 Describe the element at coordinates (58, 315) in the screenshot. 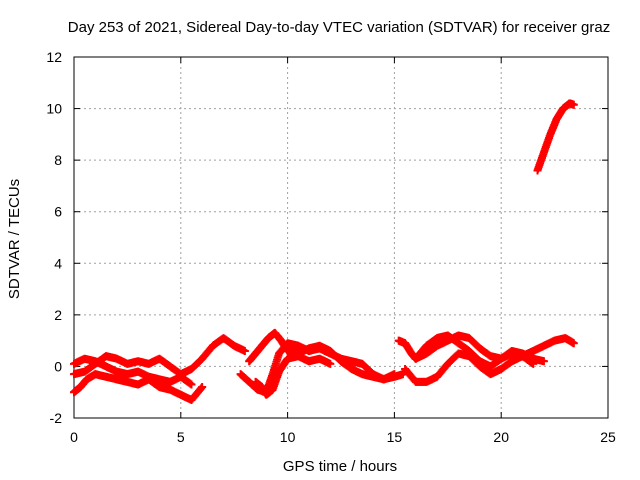

I see `y-tick-label: 2` at that location.